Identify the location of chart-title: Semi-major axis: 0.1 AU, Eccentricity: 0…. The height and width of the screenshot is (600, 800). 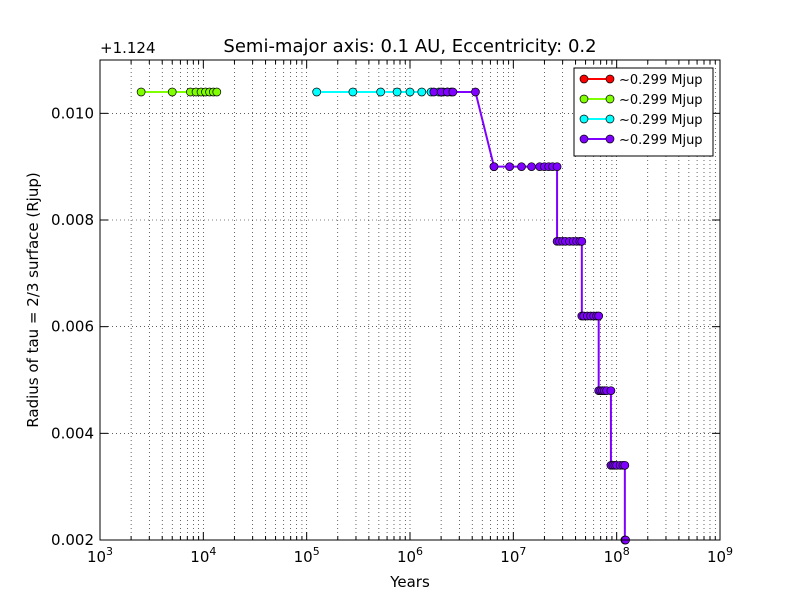
(409, 46).